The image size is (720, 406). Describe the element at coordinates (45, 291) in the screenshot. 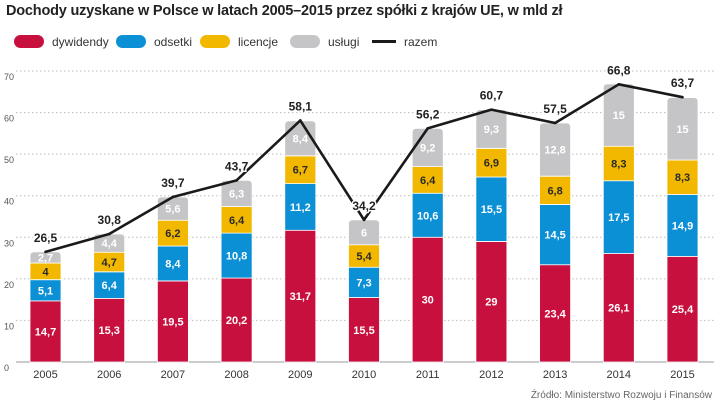

I see `data-label-odsetki-2005: 5,1` at that location.